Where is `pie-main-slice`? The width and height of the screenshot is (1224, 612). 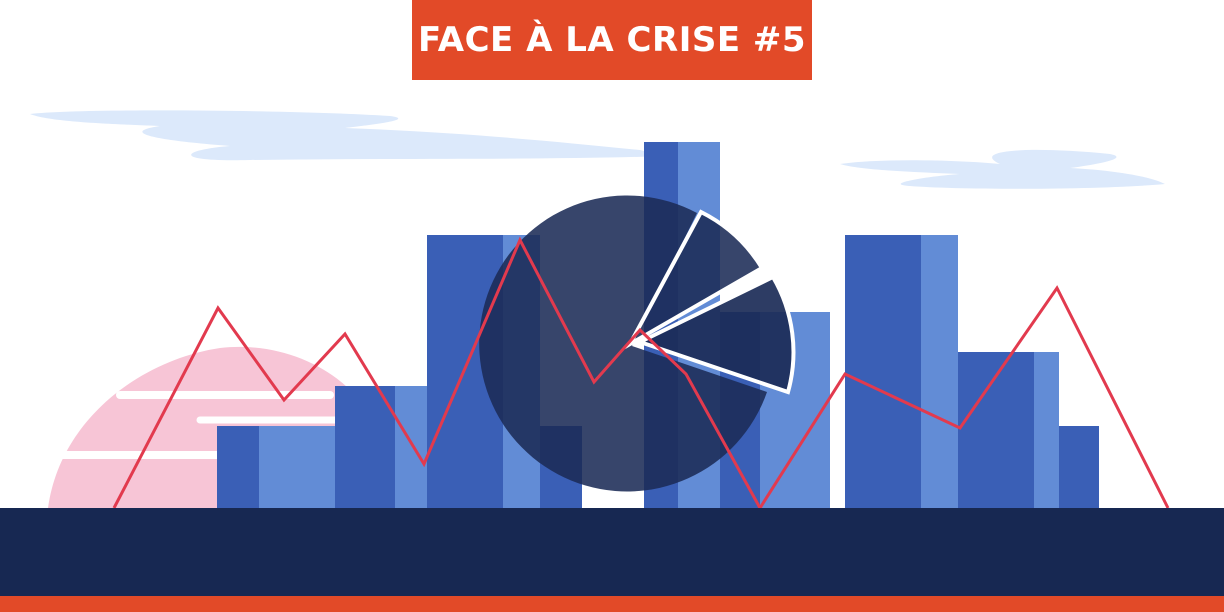
pie-main-slice is located at coordinates (623, 343).